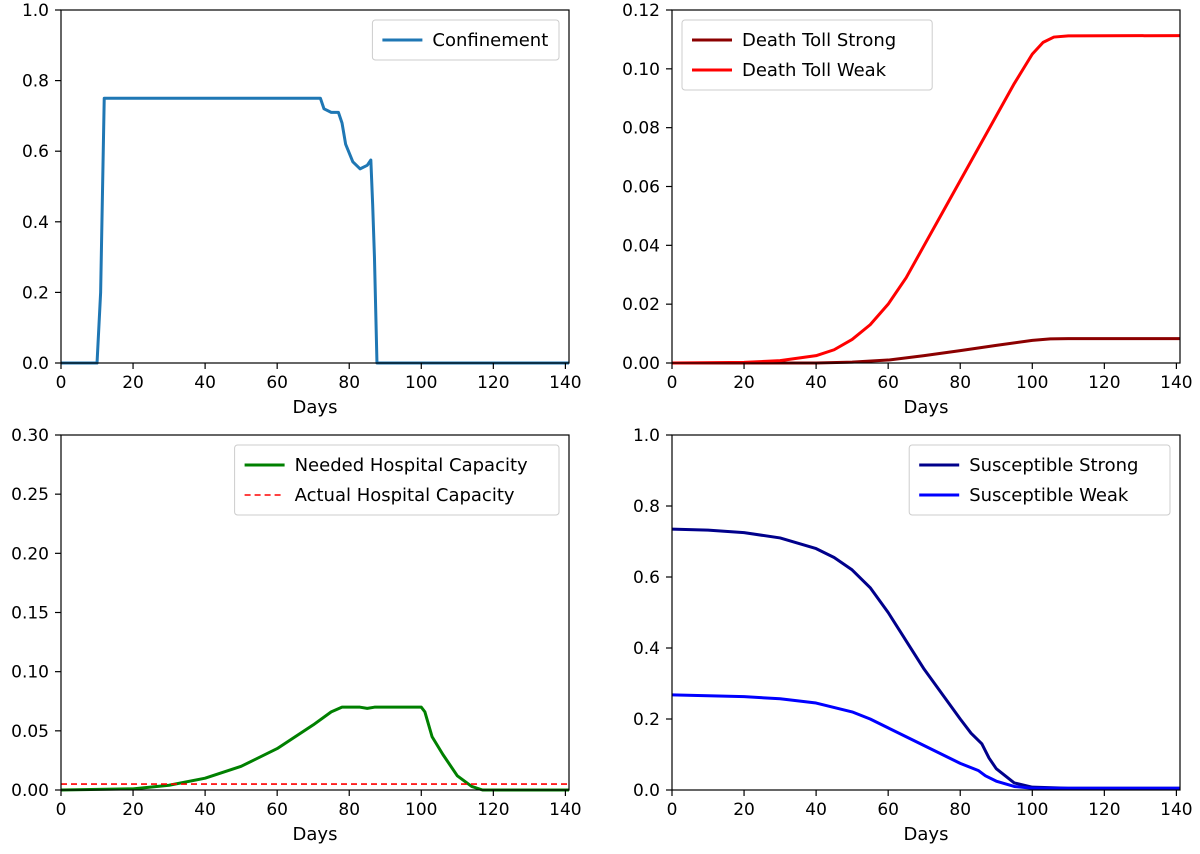  I want to click on legend: Susceptible Strong Susceptible Weak, so click(1039, 480).